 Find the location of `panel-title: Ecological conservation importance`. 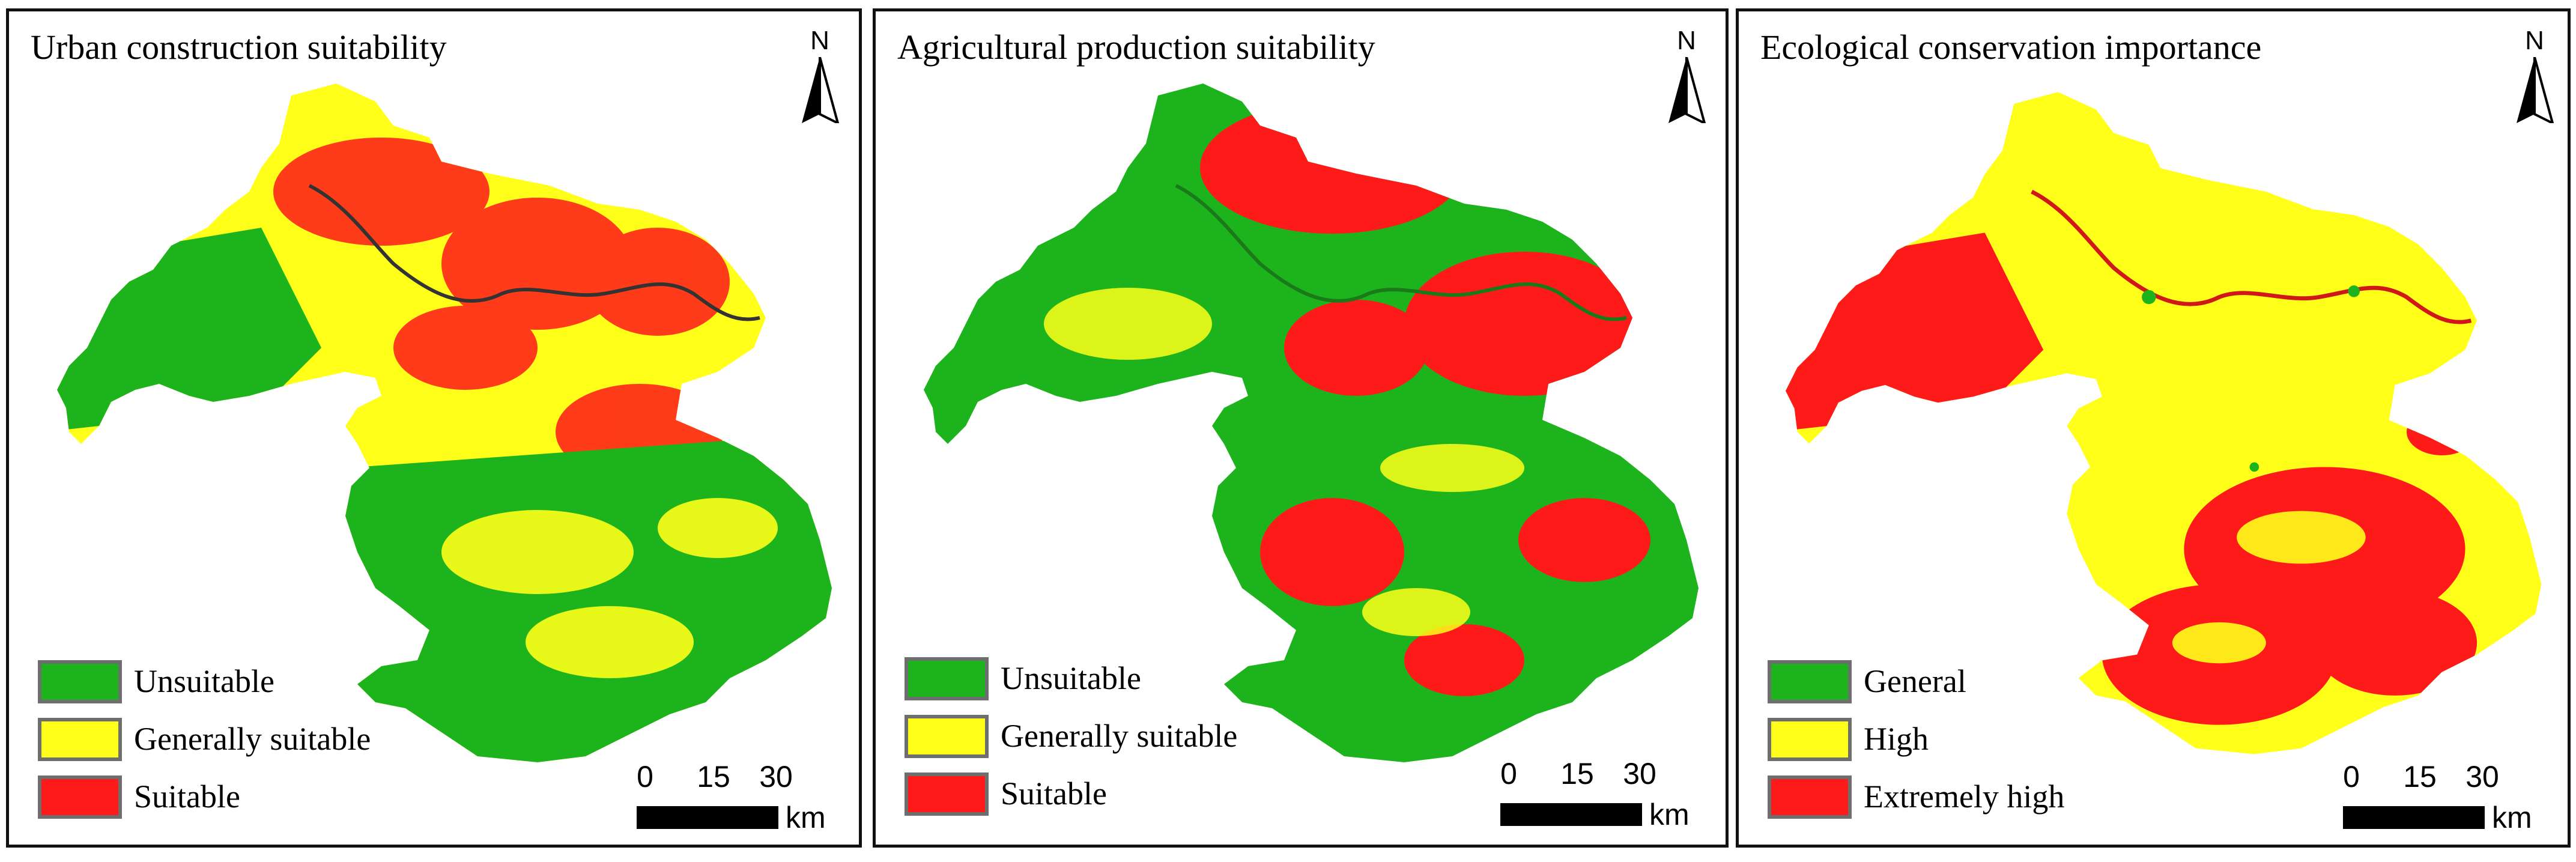

panel-title: Ecological conservation importance is located at coordinates (2011, 47).